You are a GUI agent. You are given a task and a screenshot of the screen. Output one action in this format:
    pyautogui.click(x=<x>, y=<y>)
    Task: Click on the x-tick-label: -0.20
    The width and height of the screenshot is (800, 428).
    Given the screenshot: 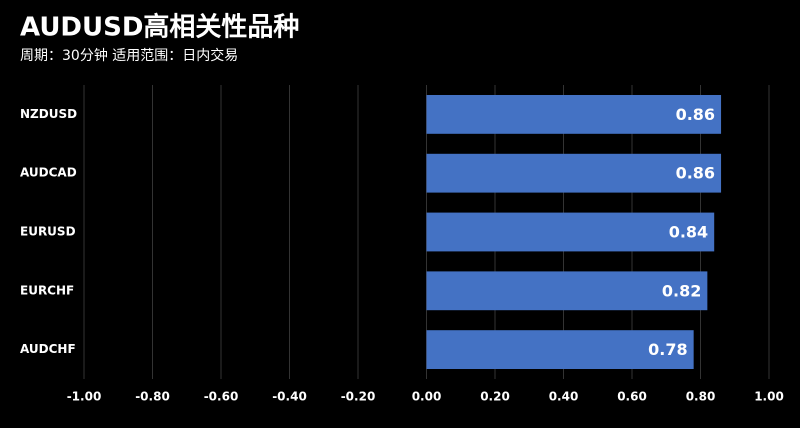 What is the action you would take?
    pyautogui.click(x=358, y=397)
    